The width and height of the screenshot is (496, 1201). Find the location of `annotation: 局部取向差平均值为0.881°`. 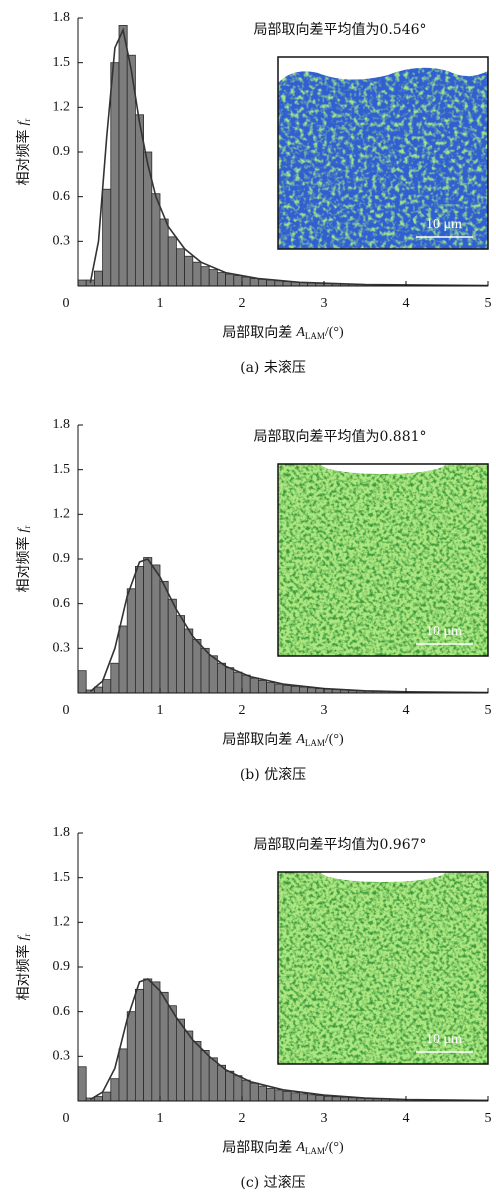

annotation: 局部取向差平均值为0.881° is located at coordinates (339, 437).